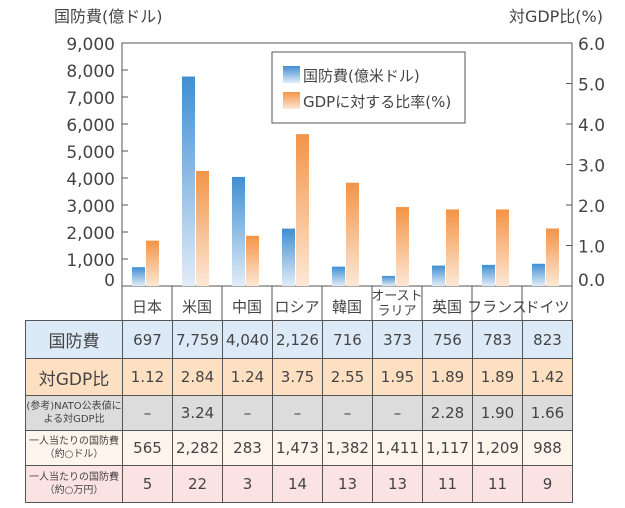 This screenshot has width=625, height=508. What do you see at coordinates (297, 339) in the screenshot?
I see `table-cell: 2,126` at bounding box center [297, 339].